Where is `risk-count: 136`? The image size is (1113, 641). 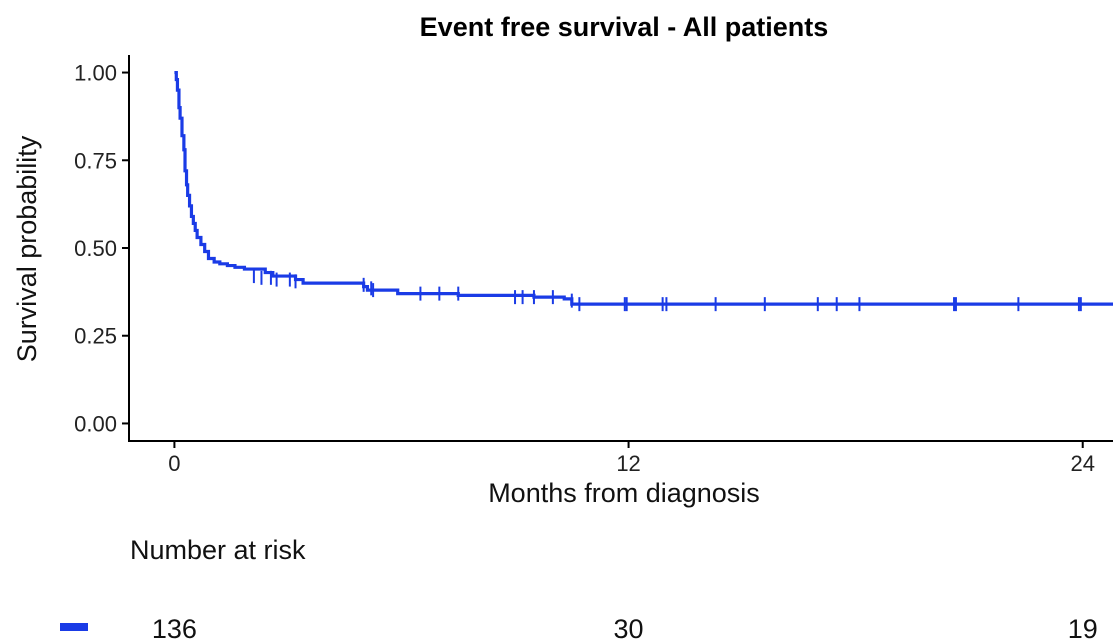 risk-count: 136 is located at coordinates (174, 627).